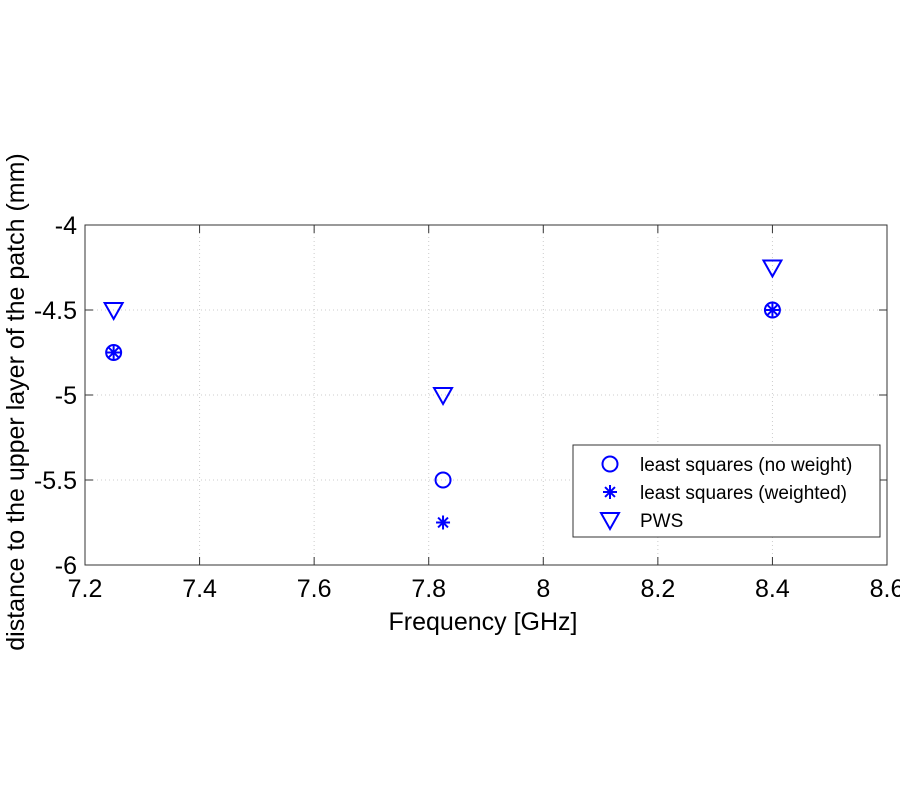 Image resolution: width=900 pixels, height=800 pixels. I want to click on legend-label: least squares (no weight), so click(746, 465).